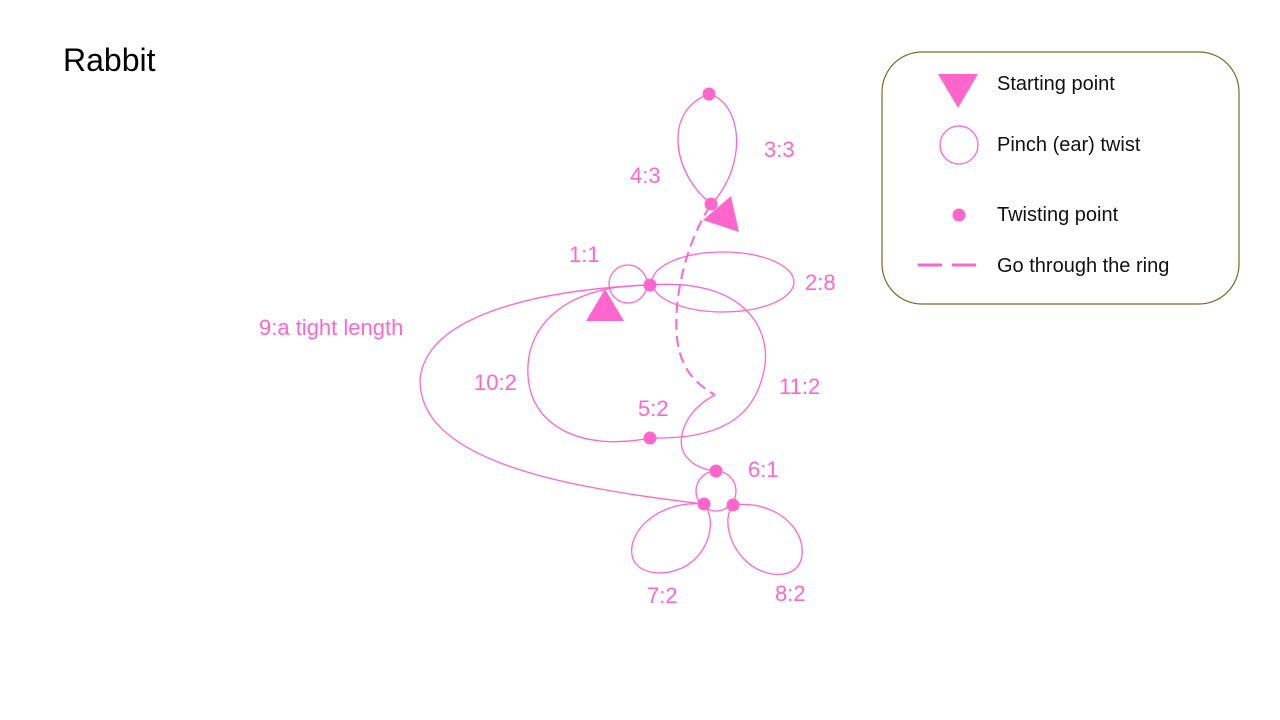  I want to click on label-8: 8:2, so click(790, 593).